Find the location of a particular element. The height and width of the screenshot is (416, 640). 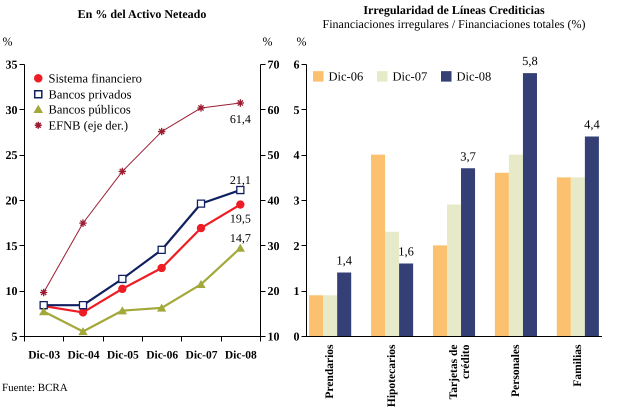

chart-subtitle: Financiaciones irregulares / Financiaciones totales (%) is located at coordinates (454, 24).